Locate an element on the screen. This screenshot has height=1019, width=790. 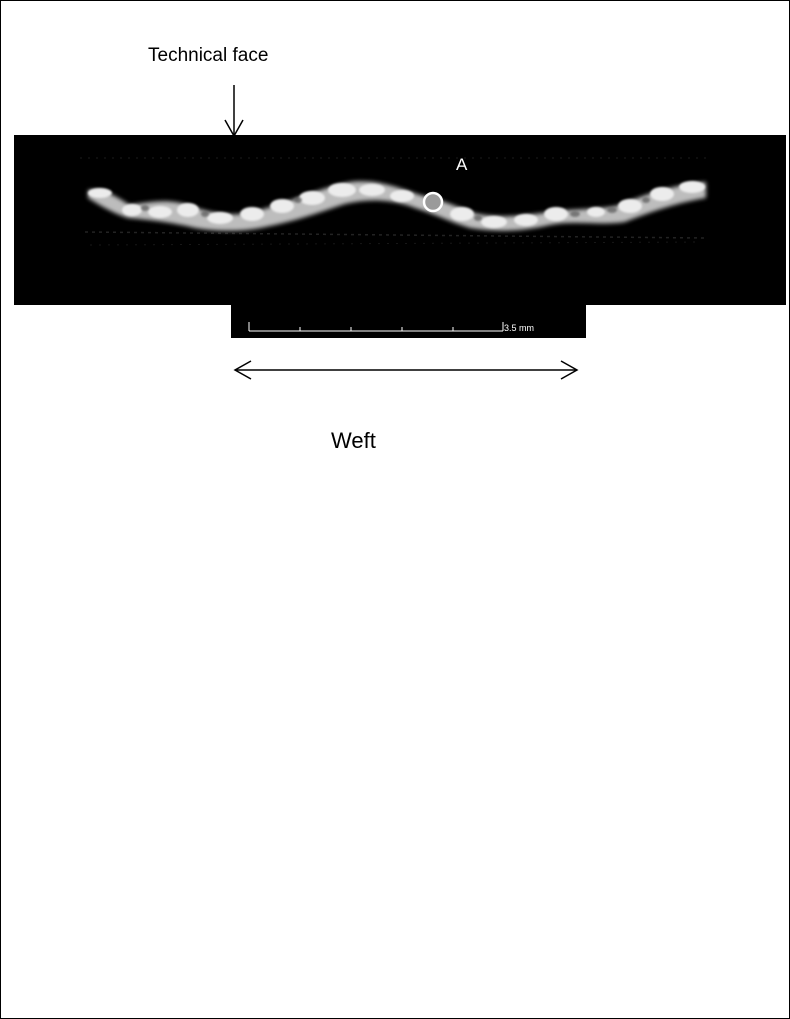
weft-double-arrow is located at coordinates (406, 370).